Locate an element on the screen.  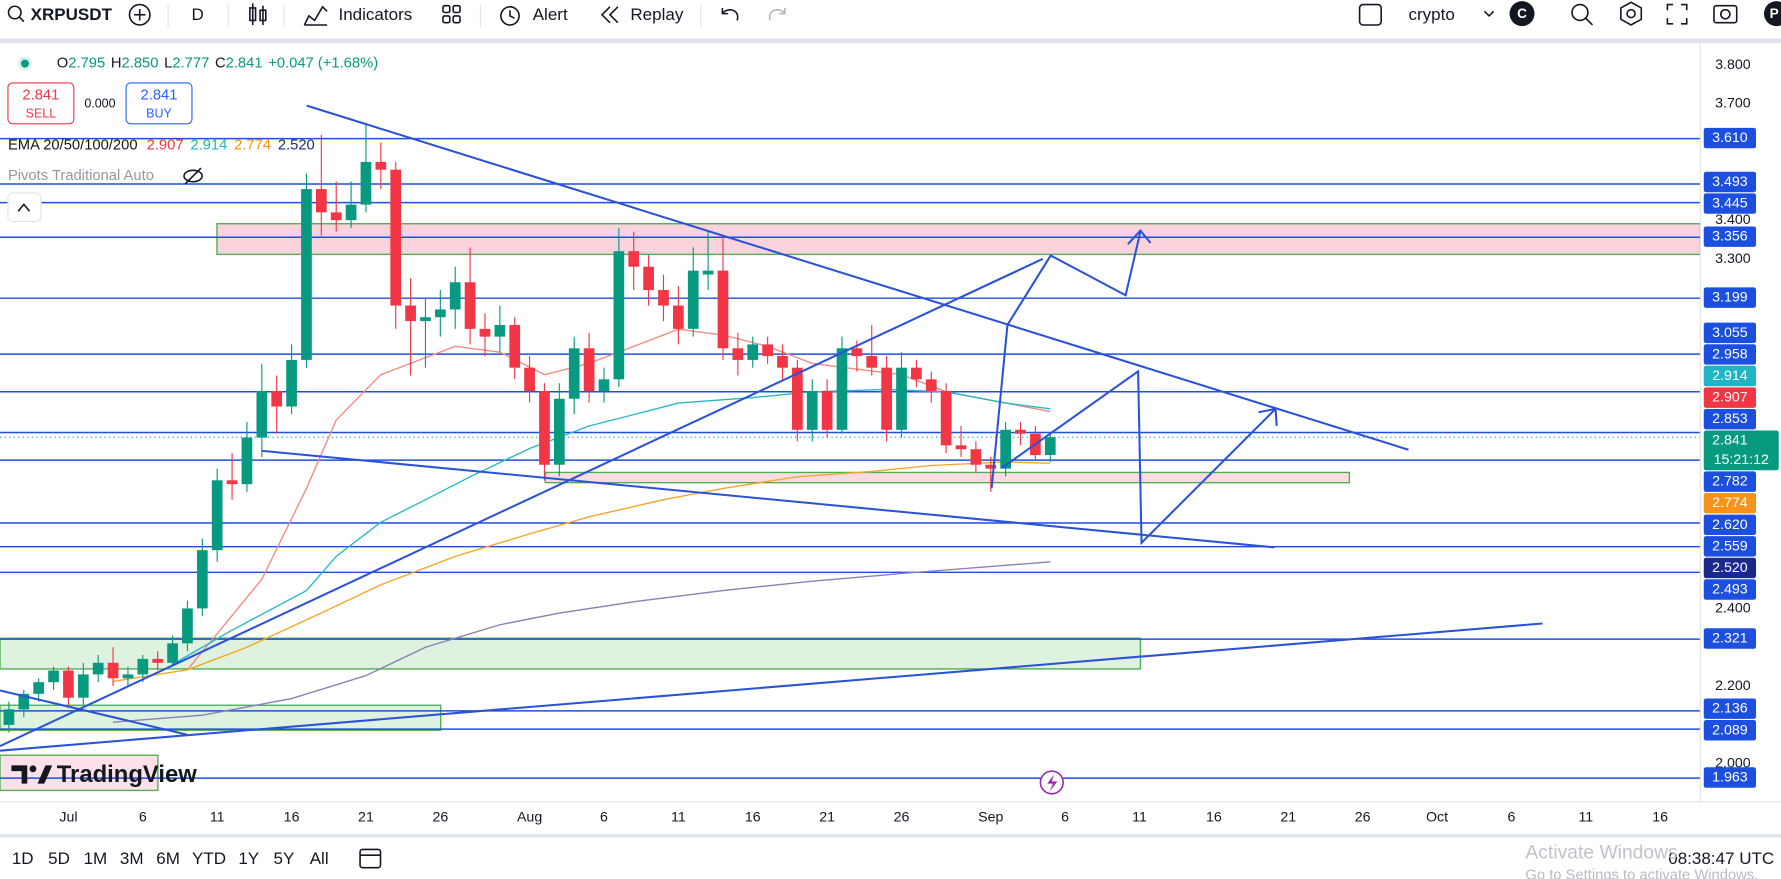
range-button: 1M is located at coordinates (96, 858).